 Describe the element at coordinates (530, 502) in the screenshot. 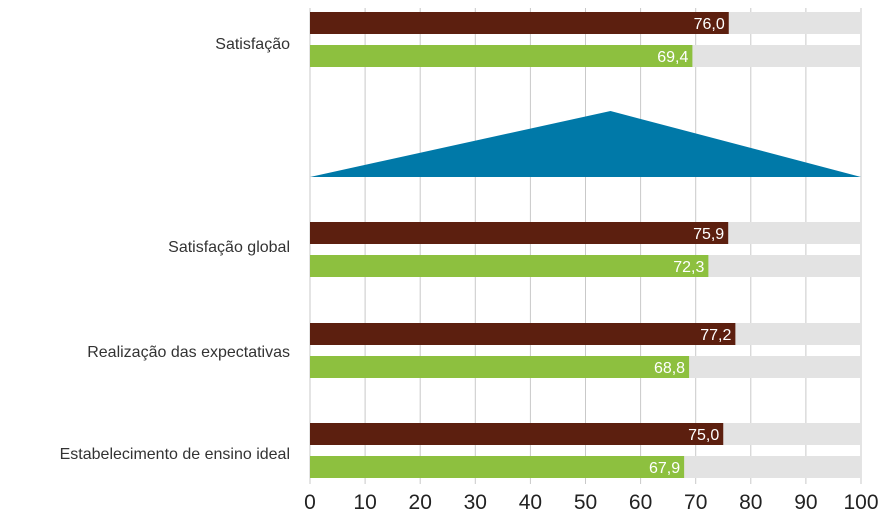

I see `x-tick-label: 40` at that location.